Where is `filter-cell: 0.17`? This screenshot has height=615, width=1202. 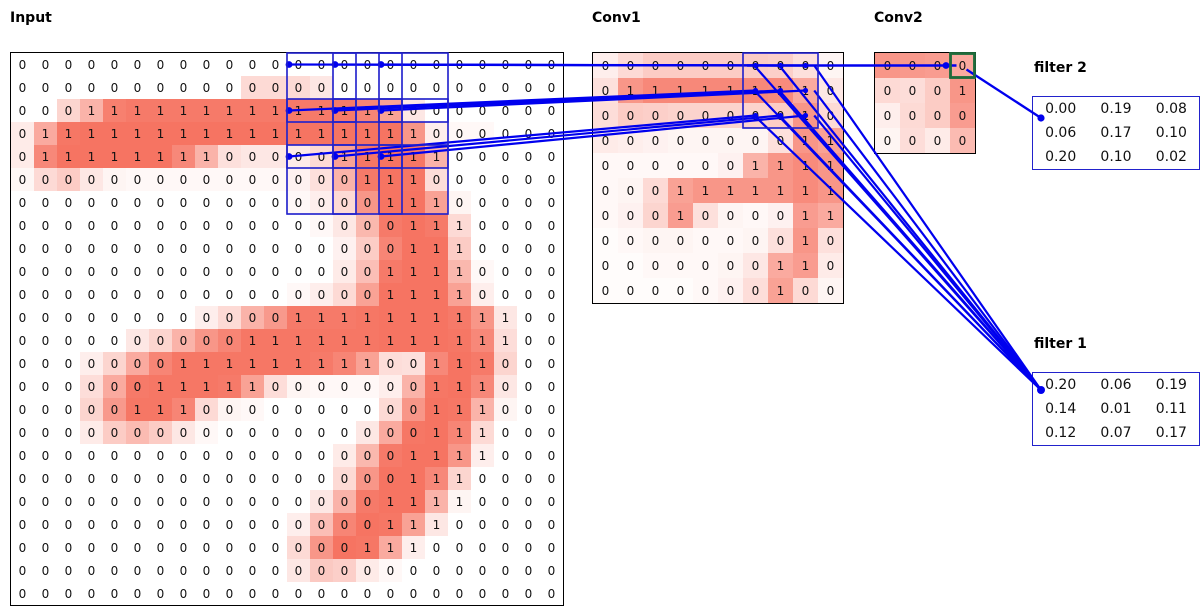 filter-cell: 0.17 is located at coordinates (1171, 433).